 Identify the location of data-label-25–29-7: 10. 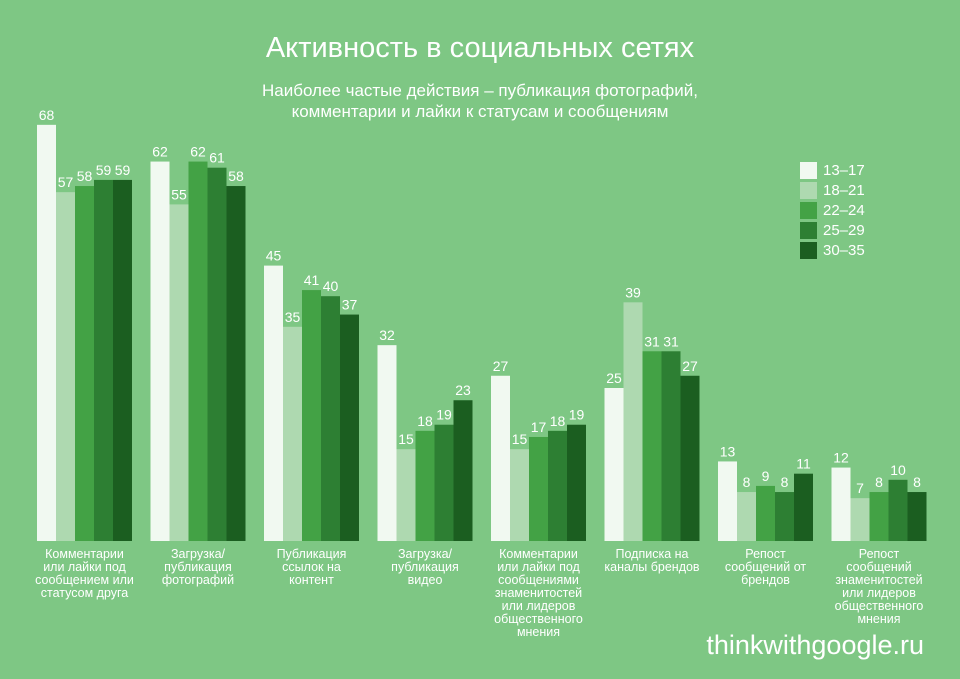
(898, 470).